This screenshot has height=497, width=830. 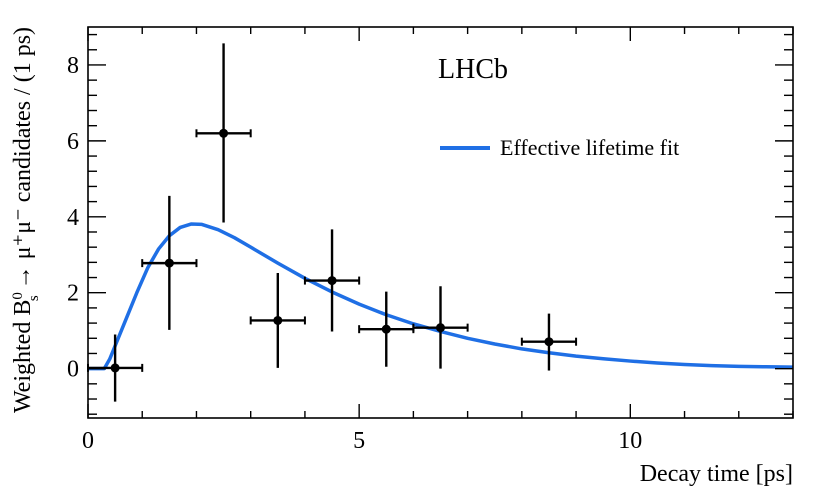 I want to click on x-tick-label: 0, so click(x=88, y=441).